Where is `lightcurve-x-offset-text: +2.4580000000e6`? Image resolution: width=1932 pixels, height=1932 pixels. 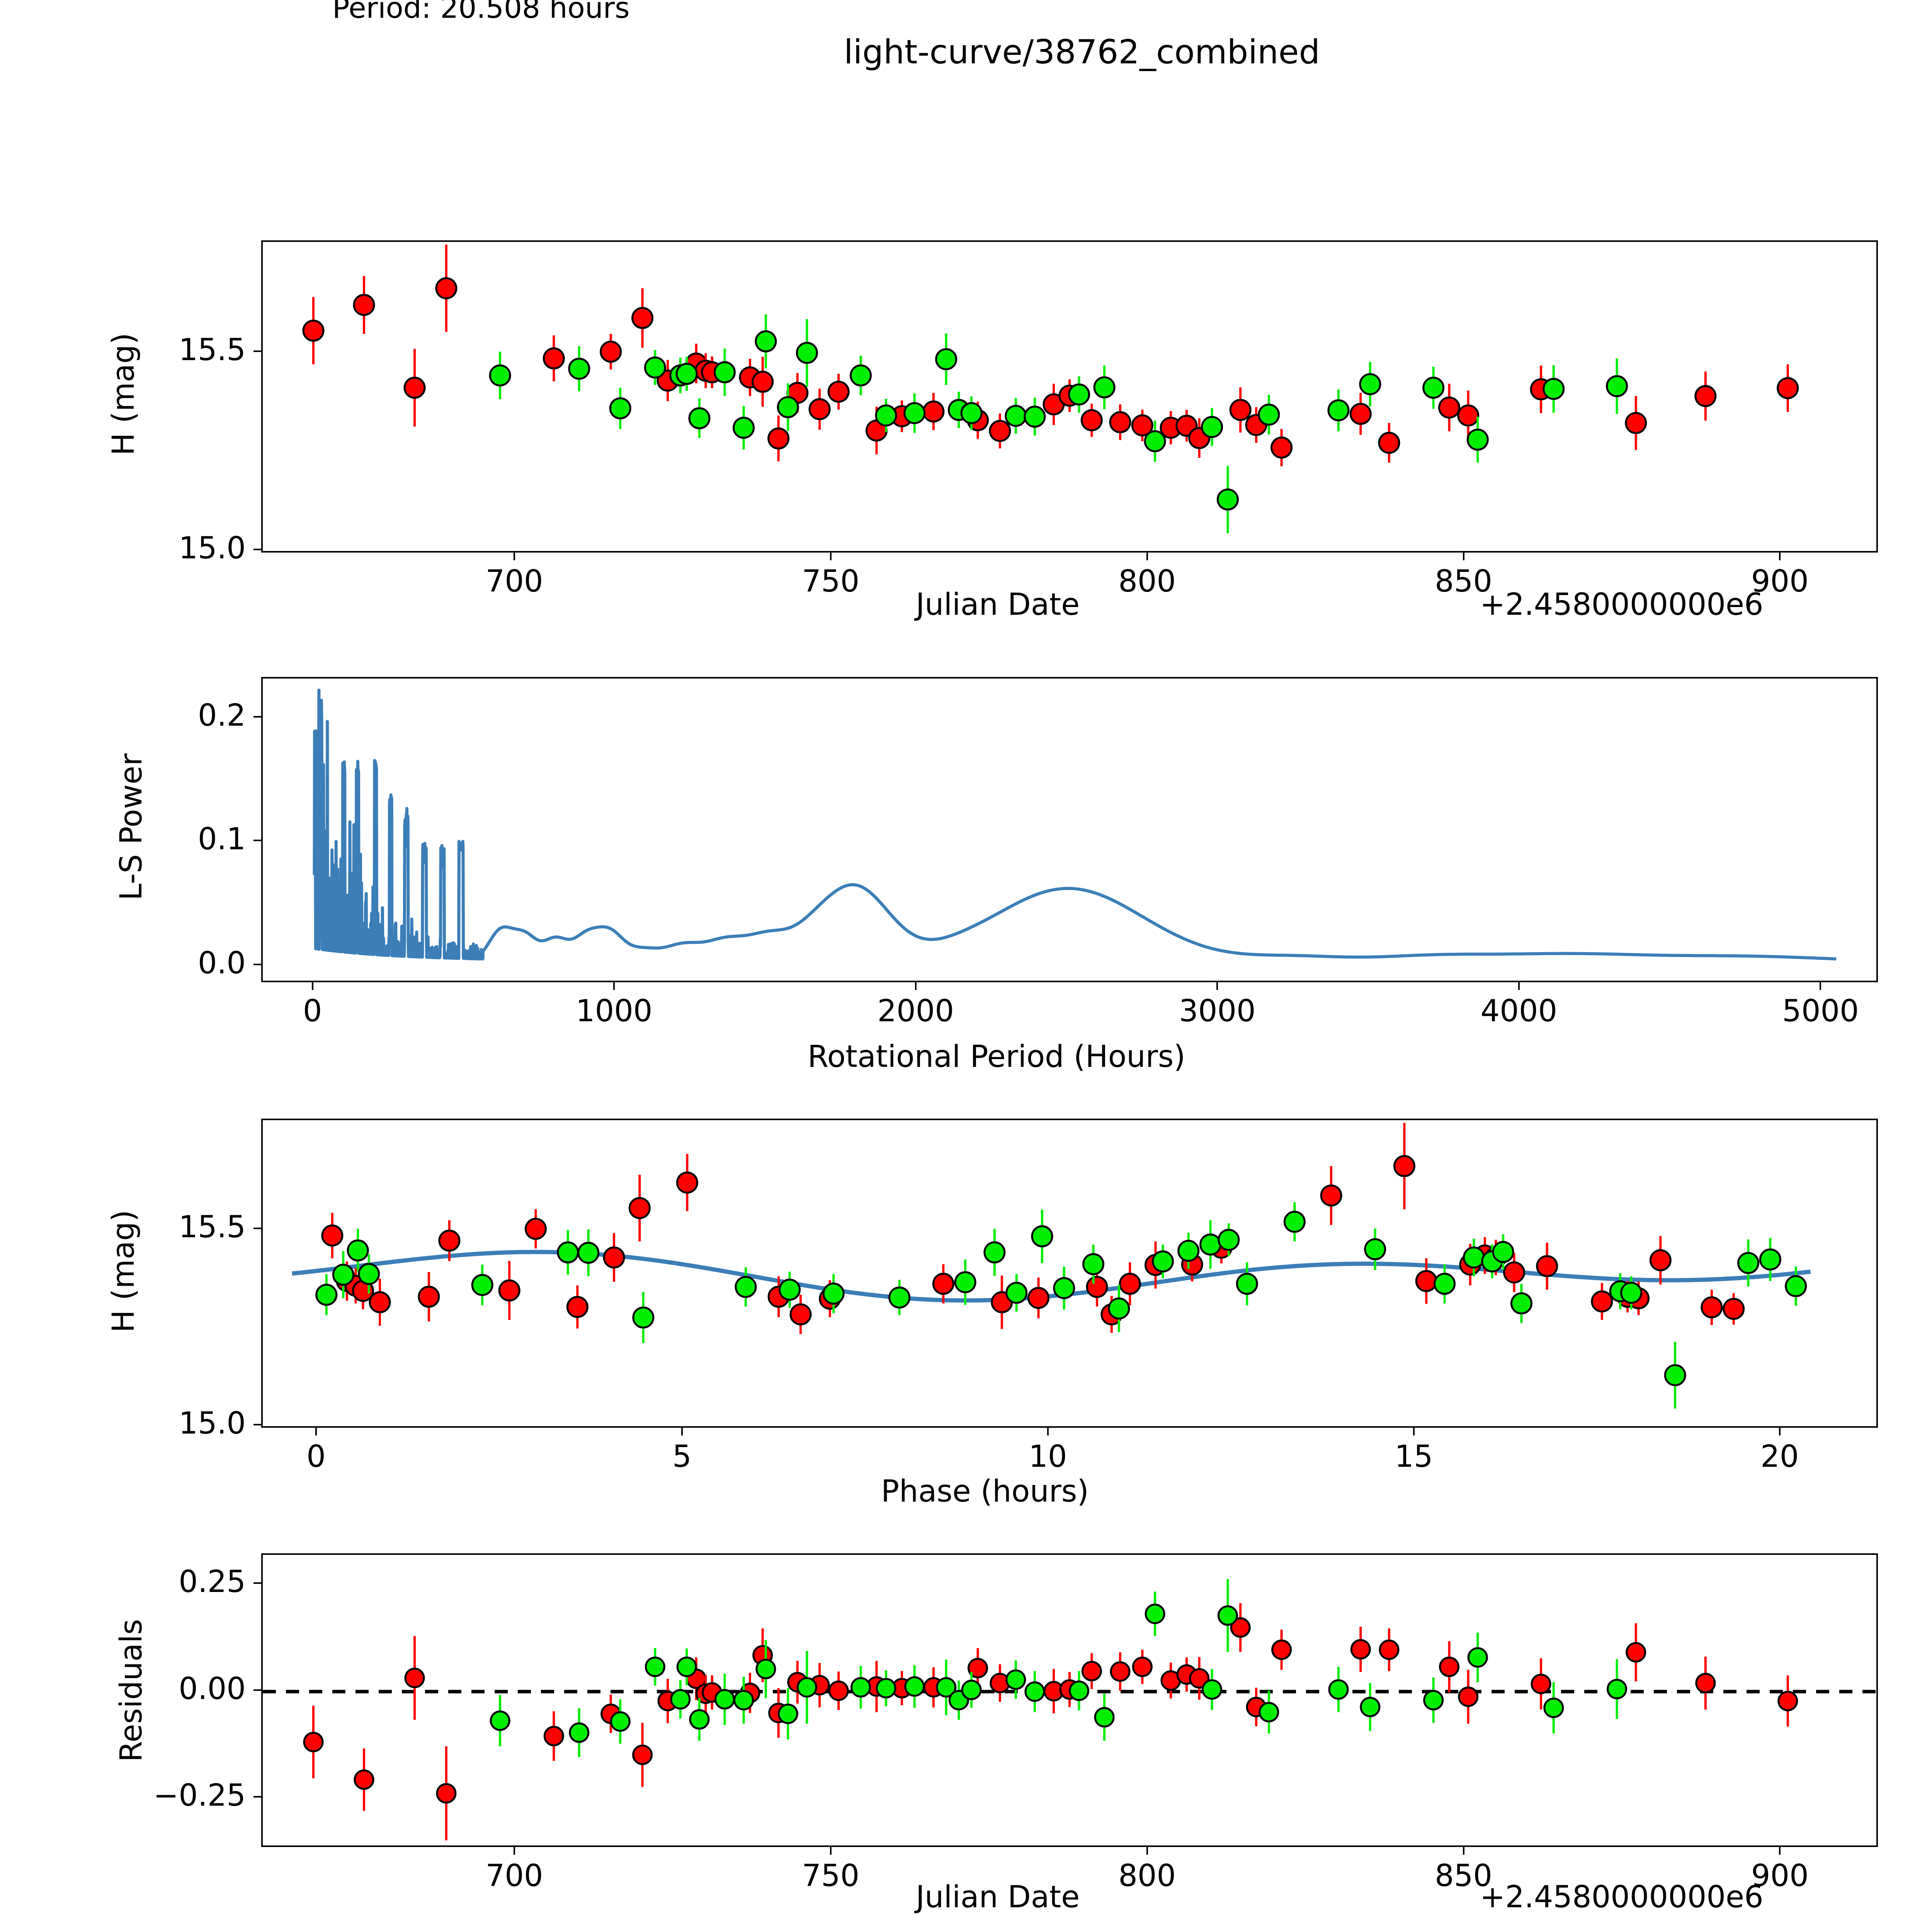
lightcurve-x-offset-text: +2.4580000000e6 is located at coordinates (1622, 604).